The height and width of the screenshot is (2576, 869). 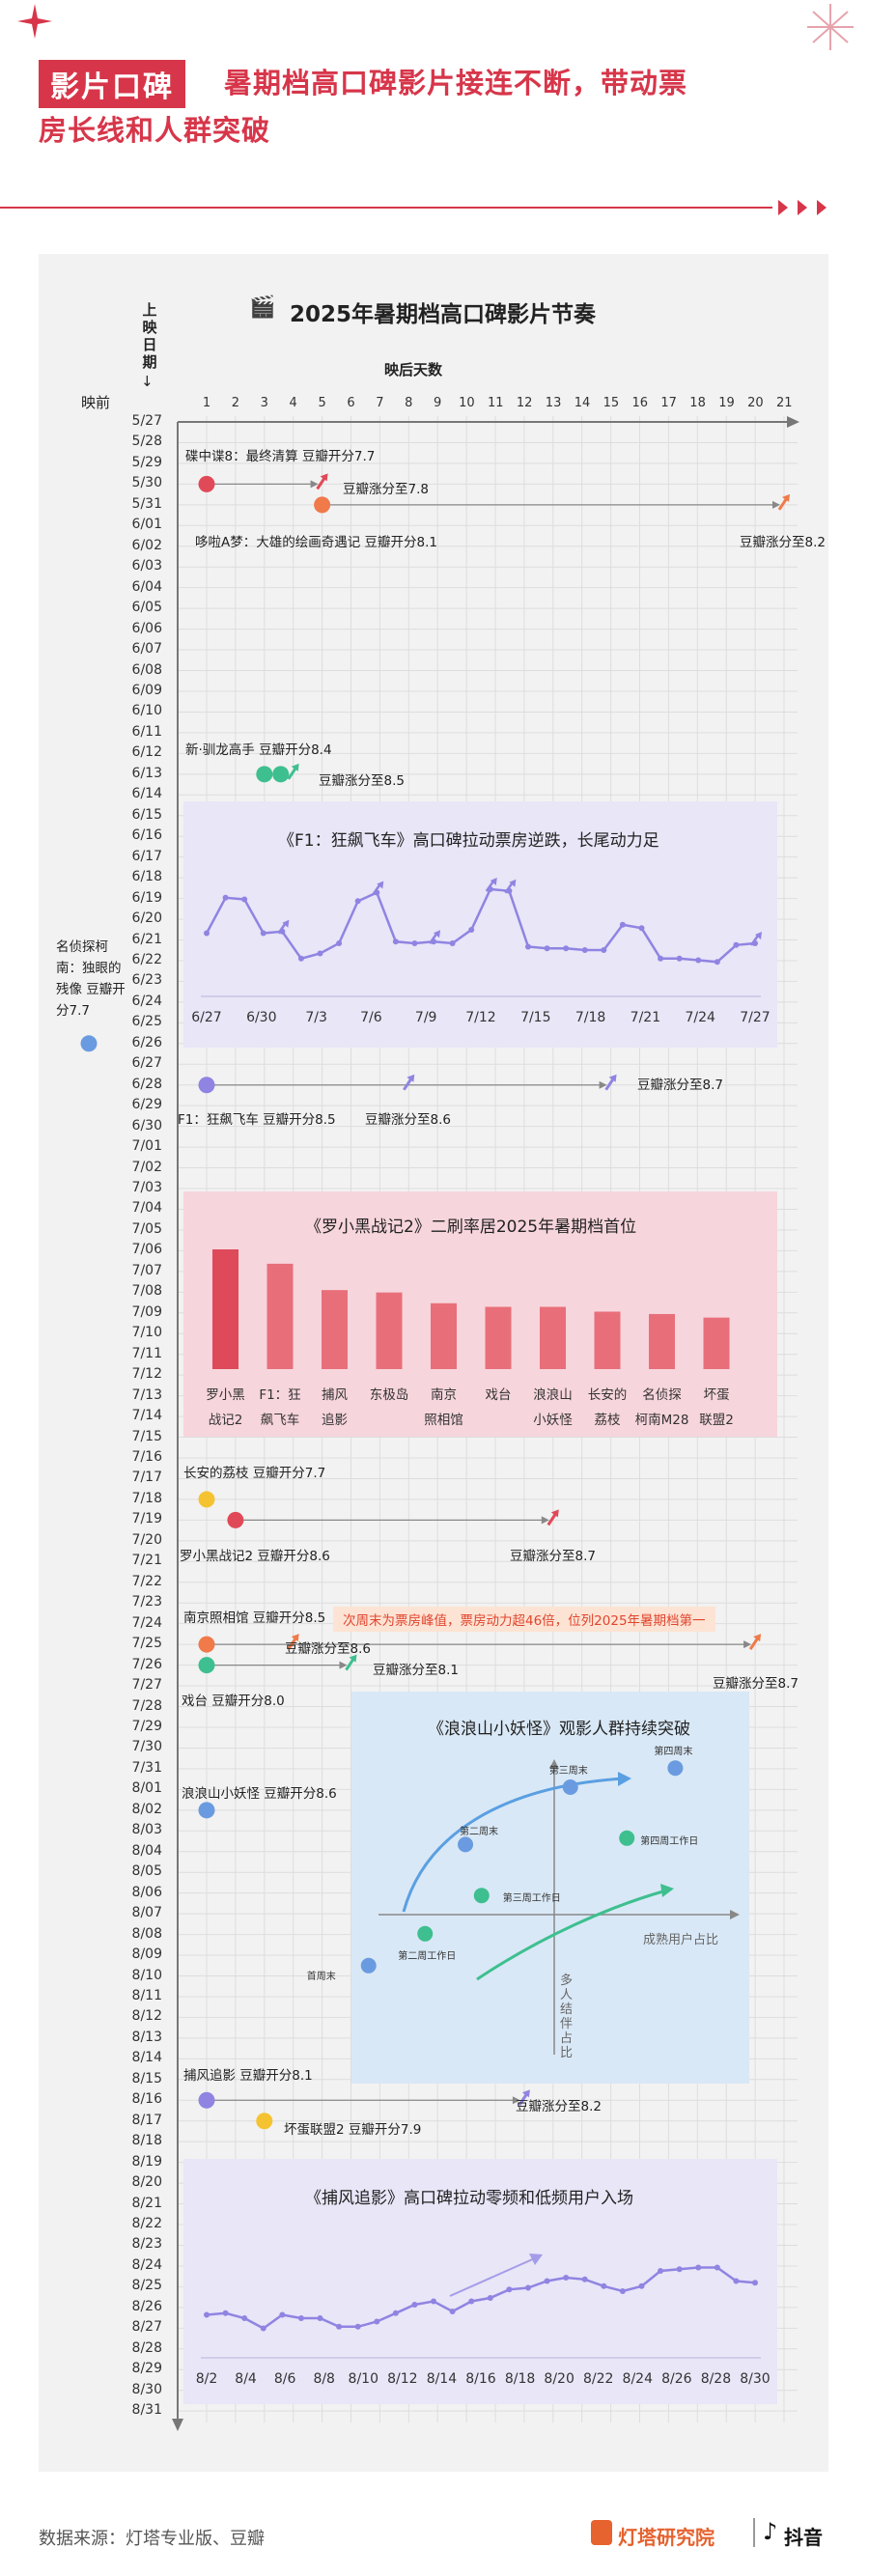 What do you see at coordinates (206, 2379) in the screenshot?
I see `panel-x-tick: 8/2` at bounding box center [206, 2379].